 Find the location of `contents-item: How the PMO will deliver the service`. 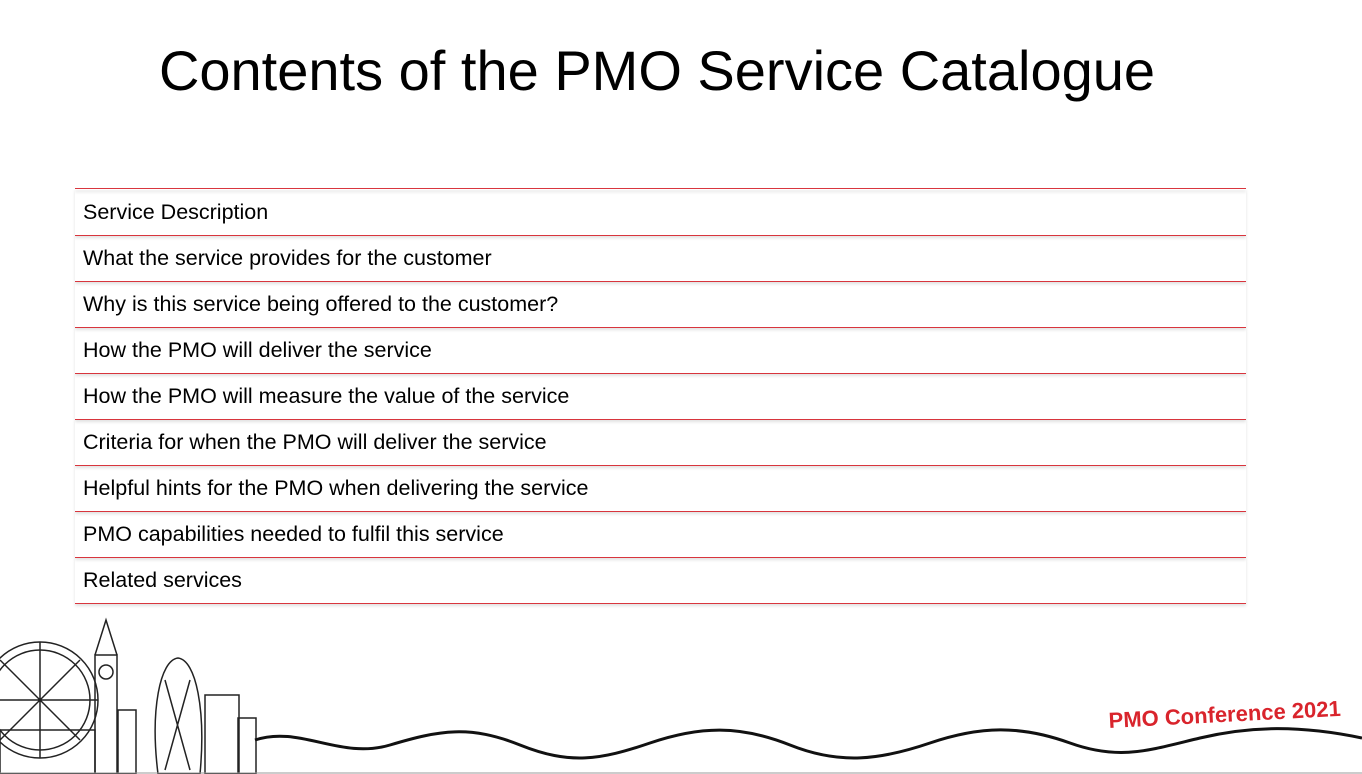

contents-item: How the PMO will deliver the service is located at coordinates (660, 351).